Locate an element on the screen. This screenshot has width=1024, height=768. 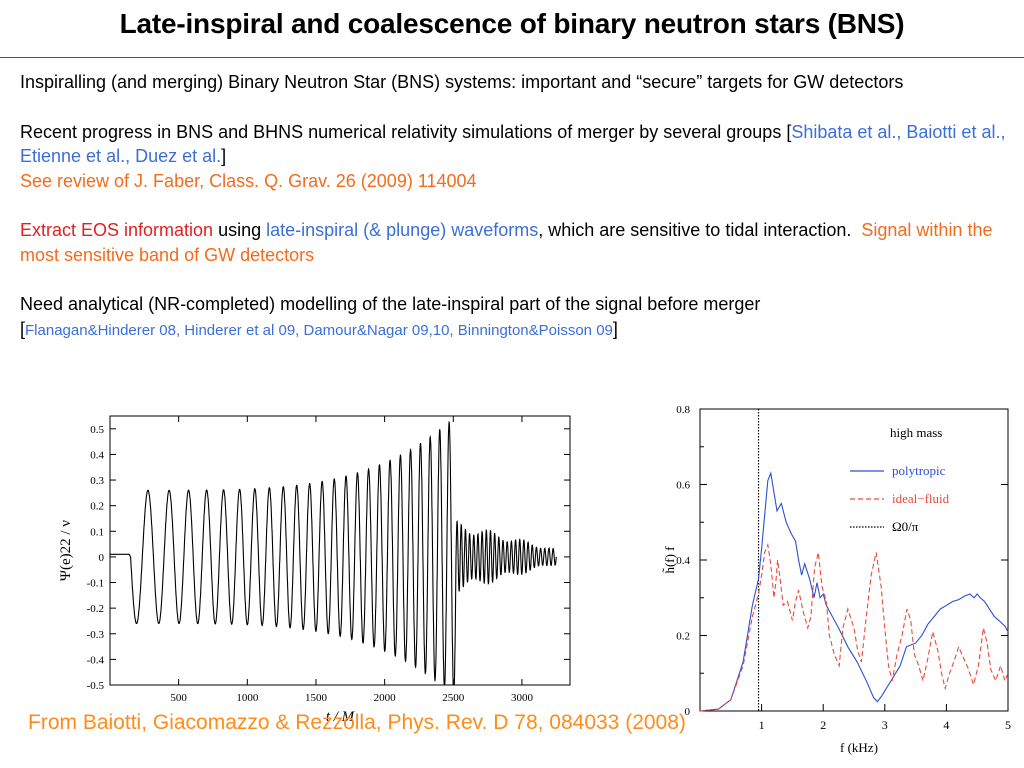
y-tick-label: -0.3 is located at coordinates (96, 635).